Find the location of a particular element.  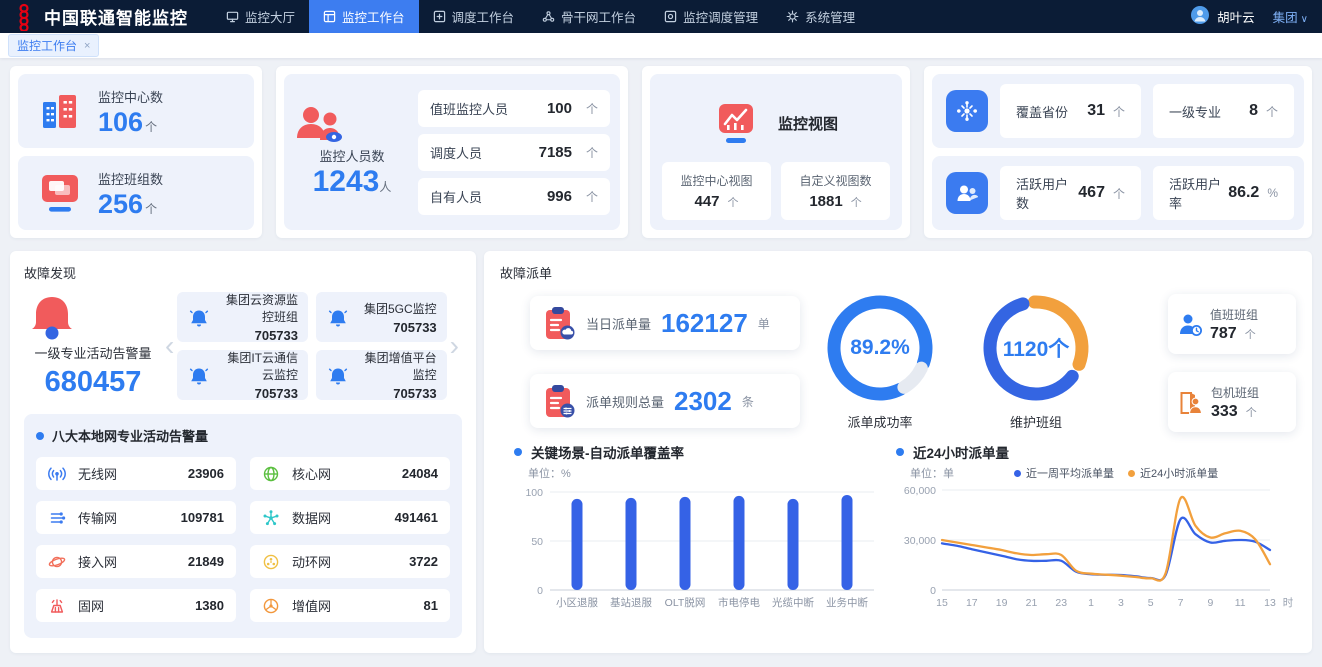

active-users-box: 活跃用户数 467 个 is located at coordinates (1070, 193).